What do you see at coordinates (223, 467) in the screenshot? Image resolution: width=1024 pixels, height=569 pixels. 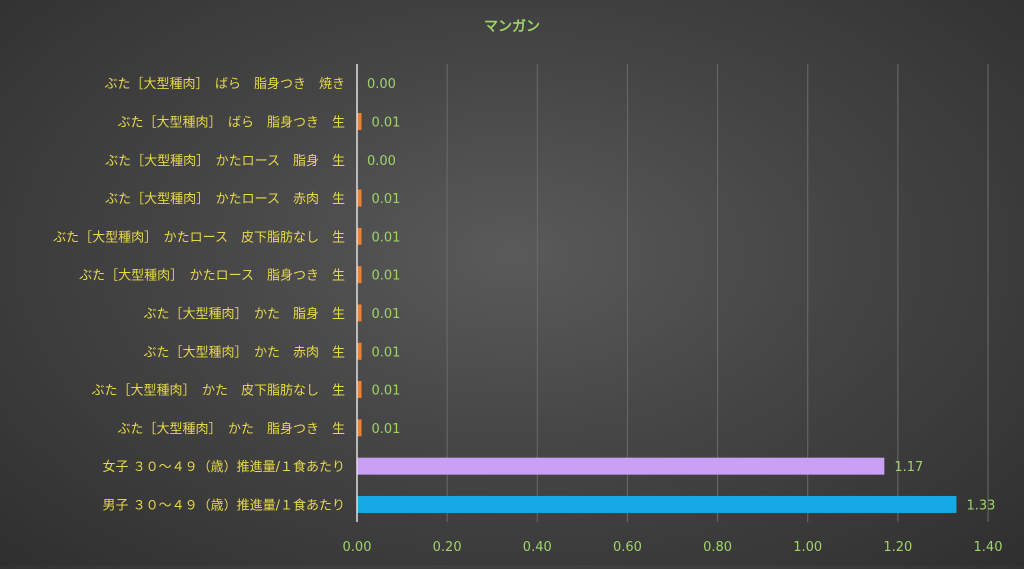 I see `category-label: 女子 ３０～４９（歳）推進量/１食あたり` at bounding box center [223, 467].